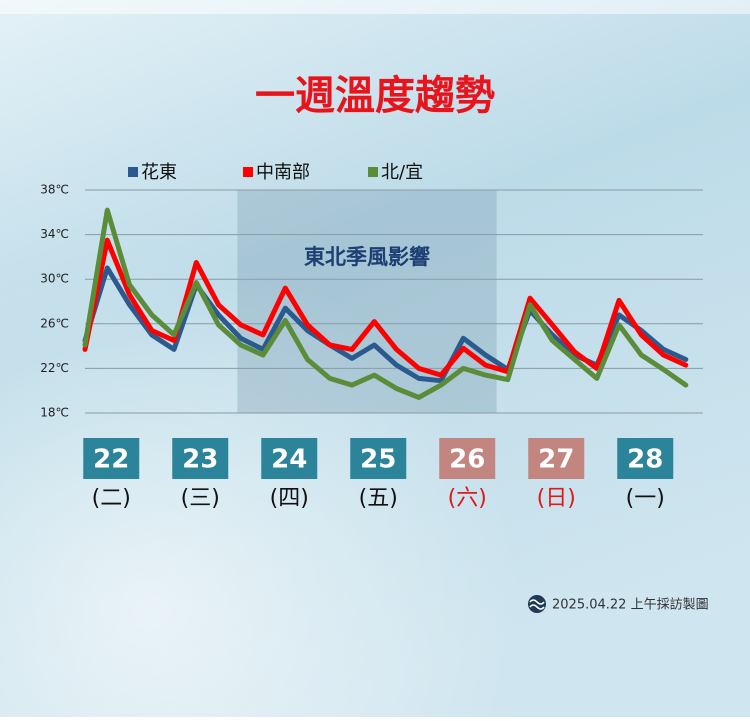 Image resolution: width=750 pixels, height=721 pixels. Describe the element at coordinates (54, 234) in the screenshot. I see `y-tick-label: 34℃` at that location.